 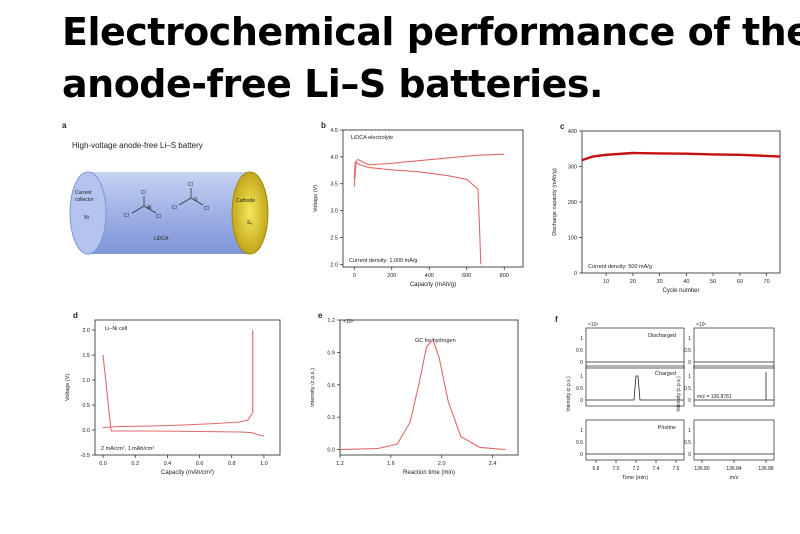 What do you see at coordinates (466, 276) in the screenshot?
I see `x-tick-label: 600` at bounding box center [466, 276].